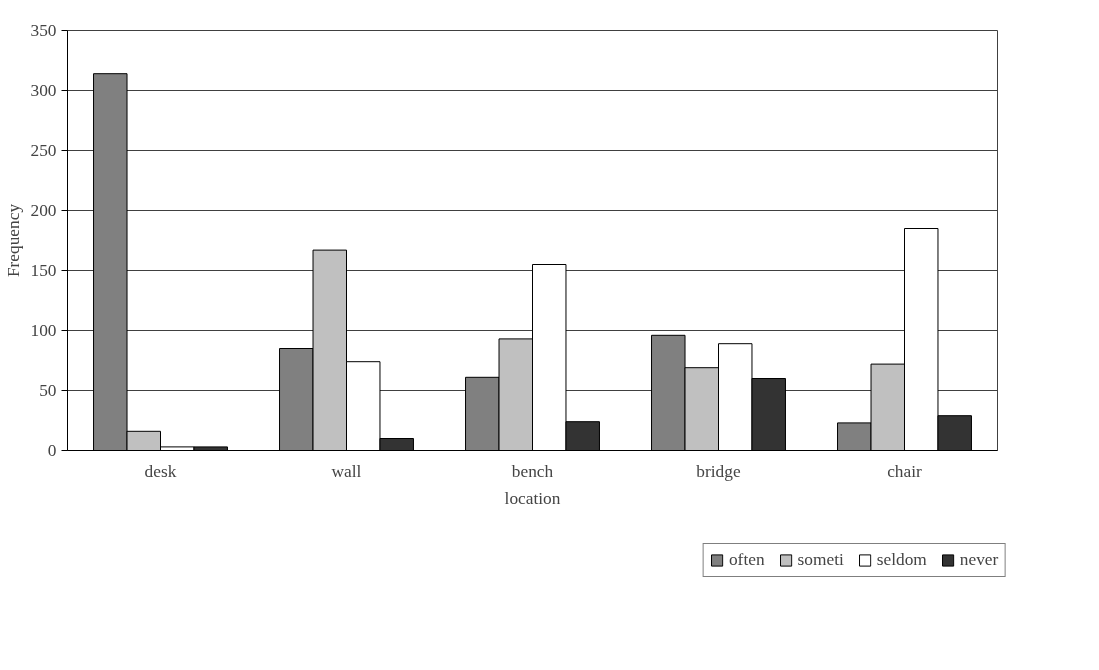 The width and height of the screenshot is (1099, 670). What do you see at coordinates (905, 471) in the screenshot?
I see `x-tick-label: chair` at bounding box center [905, 471].